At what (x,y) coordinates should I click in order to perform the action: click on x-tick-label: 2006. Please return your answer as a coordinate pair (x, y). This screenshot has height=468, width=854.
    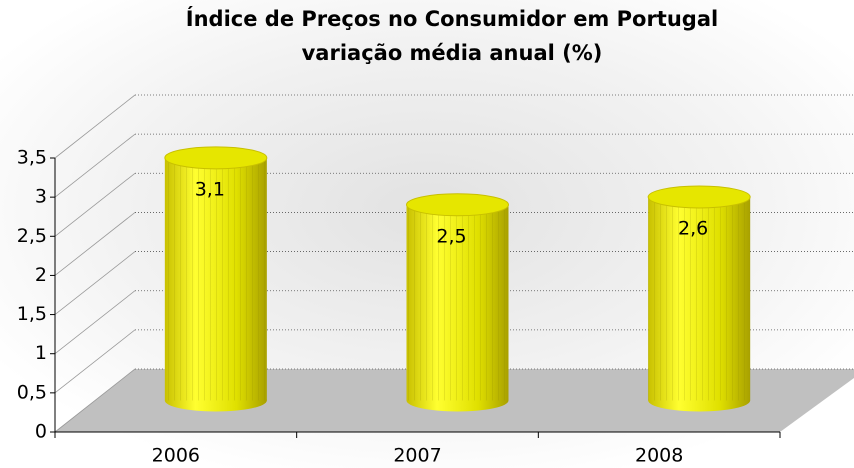
    Looking at the image, I should click on (176, 456).